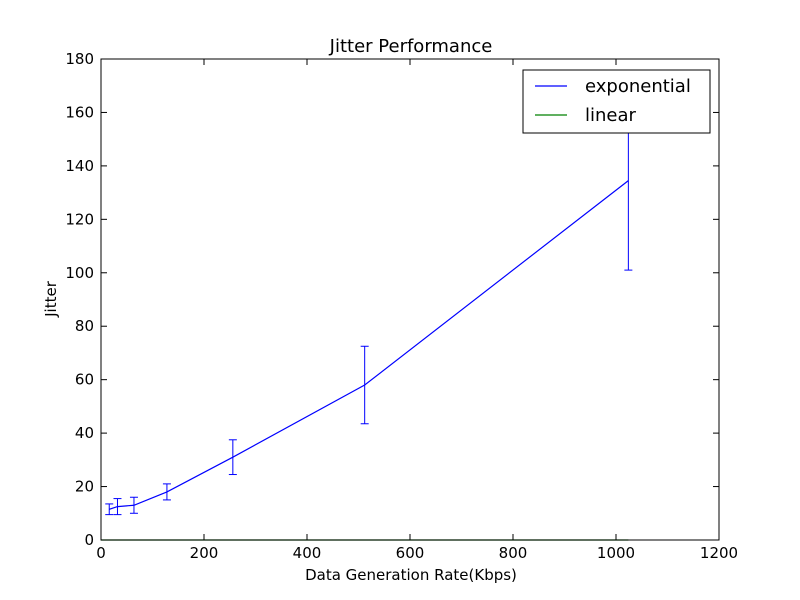  What do you see at coordinates (84, 380) in the screenshot?
I see `y-tick-label: 60` at bounding box center [84, 380].